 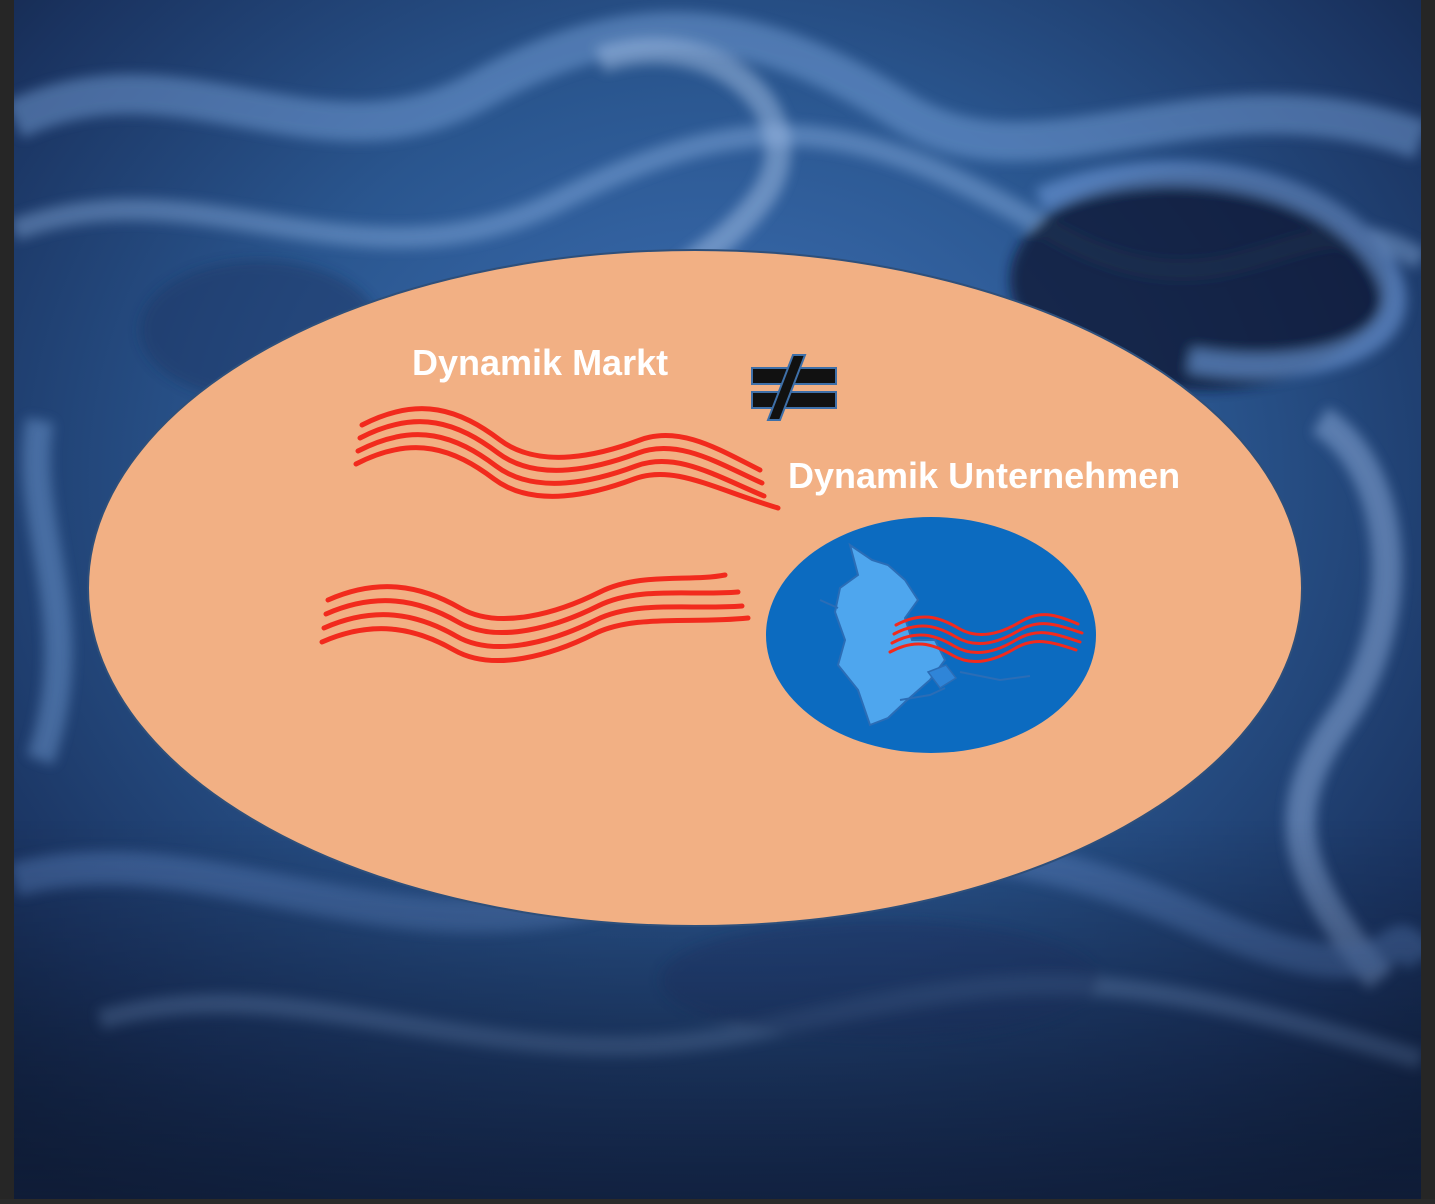 I want to click on company-dynamics-label: Dynamik Unternehmen, so click(x=984, y=475).